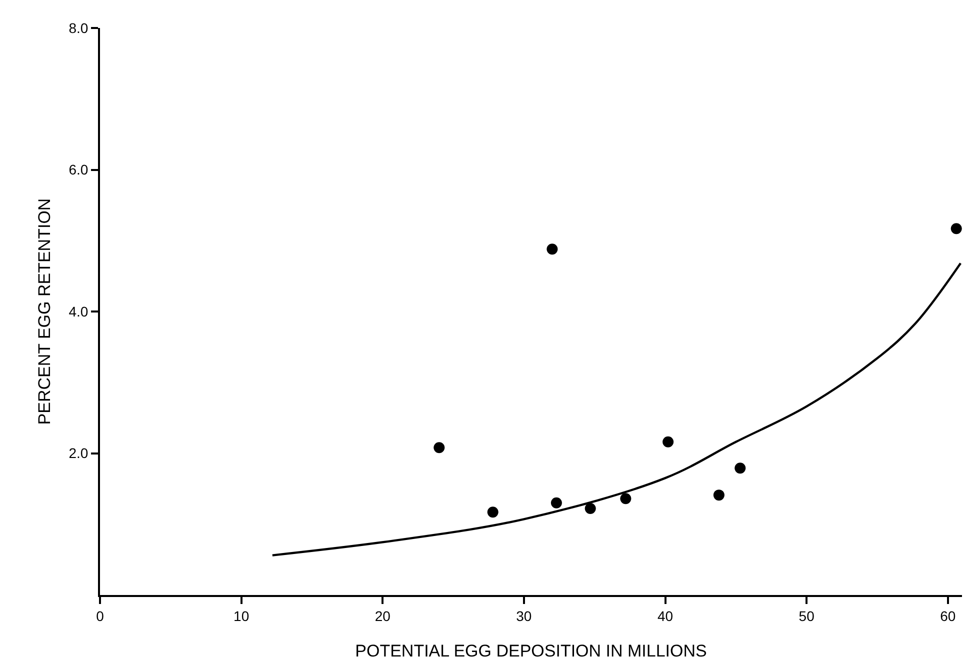 The height and width of the screenshot is (668, 976). What do you see at coordinates (948, 616) in the screenshot?
I see `x-tick-label: 60` at bounding box center [948, 616].